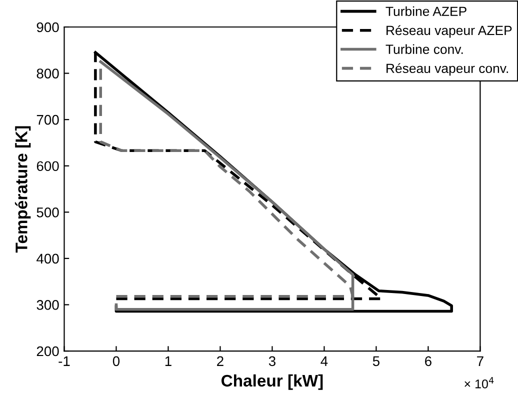 The image size is (518, 403). I want to click on y-tick-label: 500, so click(47, 212).